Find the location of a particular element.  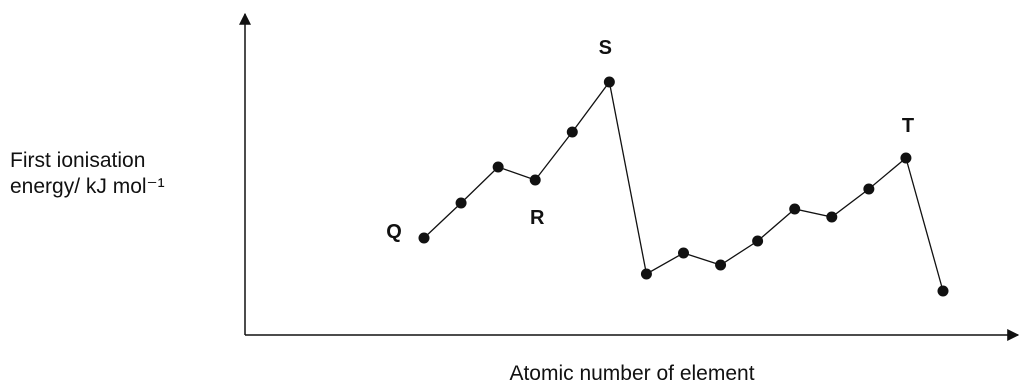

y-axis-label: energy/ kJ mol⁻¹ is located at coordinates (87, 186).